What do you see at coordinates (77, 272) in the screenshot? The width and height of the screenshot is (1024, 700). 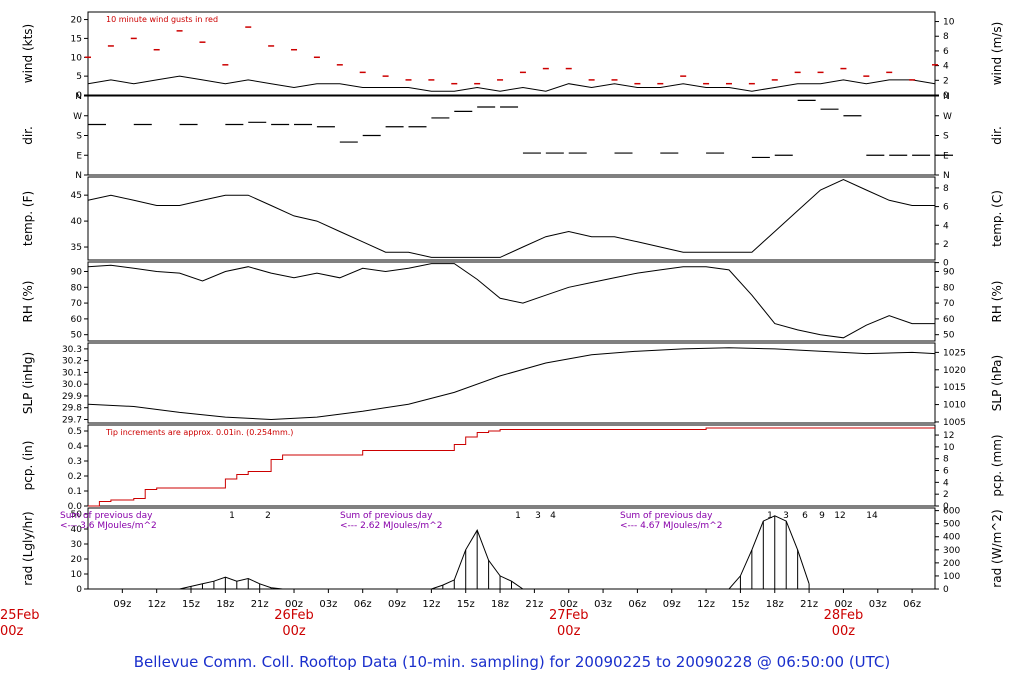 I see `rh-left-tick-label: 90` at bounding box center [77, 272].